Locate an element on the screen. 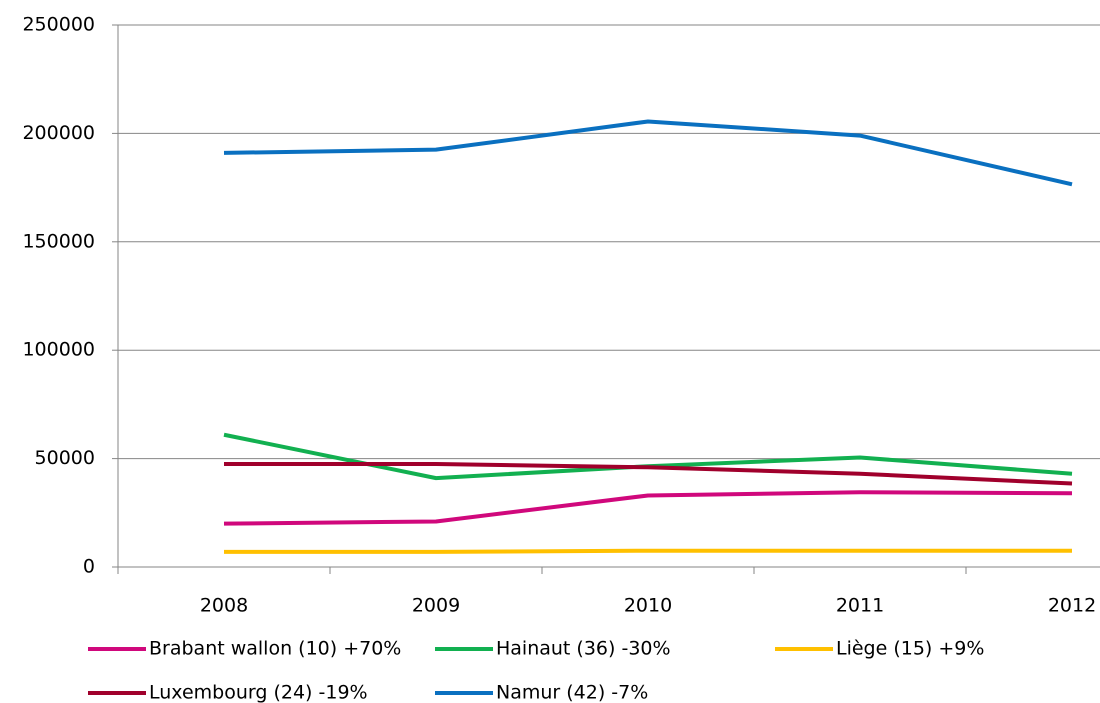 The height and width of the screenshot is (703, 1100). legend-label: Hainaut (36) -30% is located at coordinates (583, 649).